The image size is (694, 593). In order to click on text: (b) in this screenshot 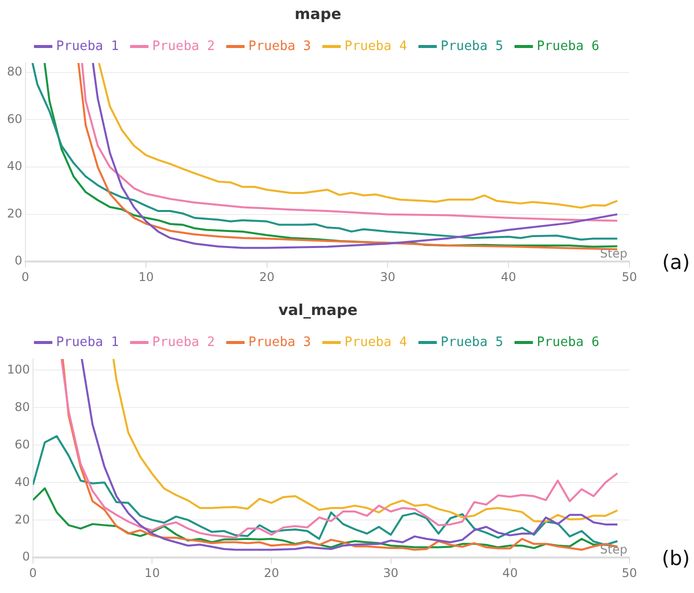, I will do `click(676, 558)`.